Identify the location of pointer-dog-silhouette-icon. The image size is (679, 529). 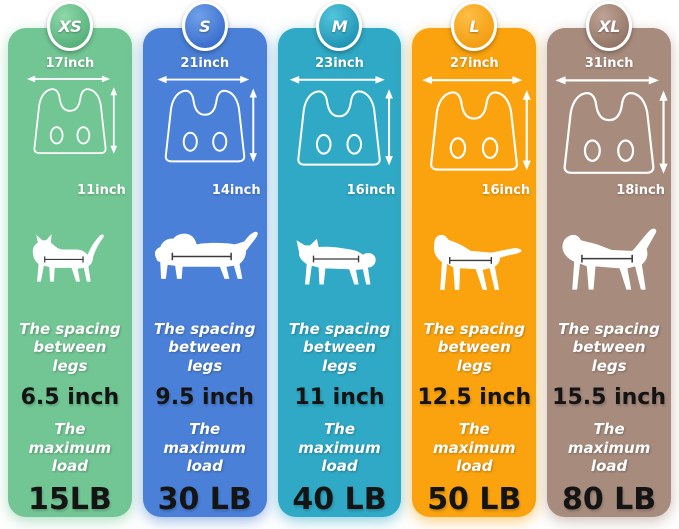
(478, 263).